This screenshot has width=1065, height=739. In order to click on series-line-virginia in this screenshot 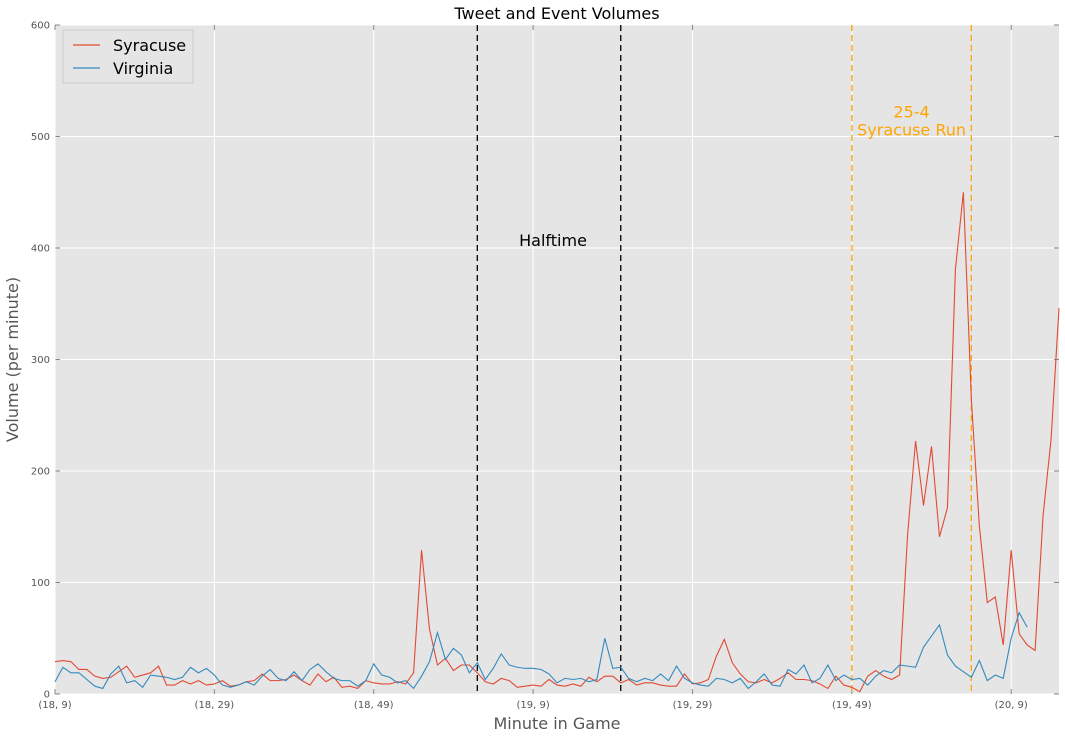, I will do `click(541, 650)`.